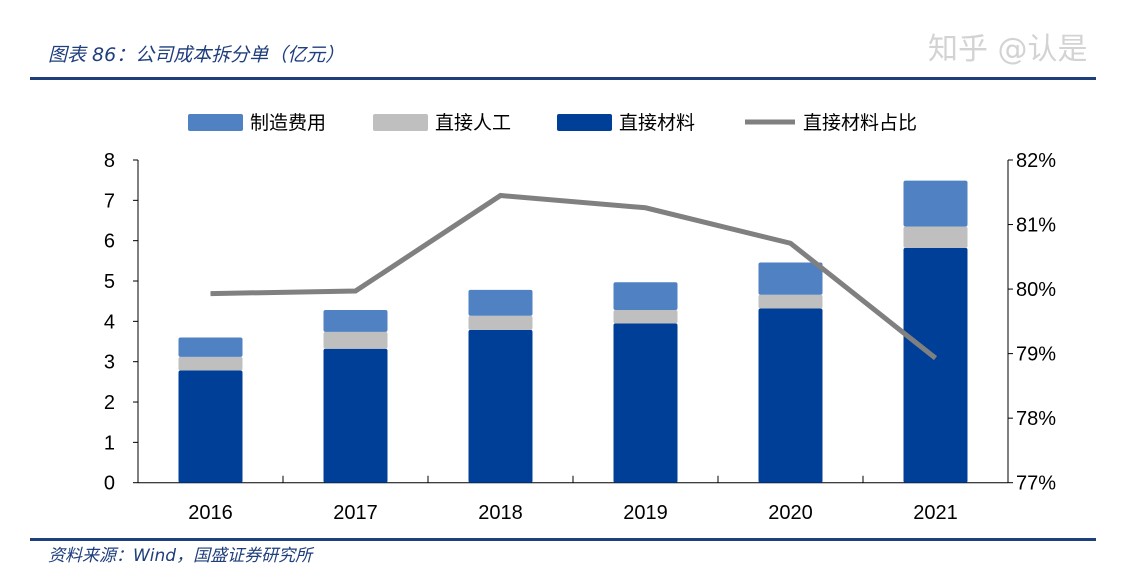  Describe the element at coordinates (210, 513) in the screenshot. I see `x-tick-label: 2016` at that location.